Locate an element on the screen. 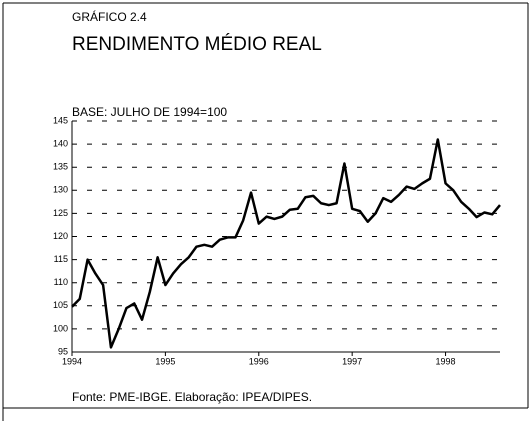 The height and width of the screenshot is (421, 532). x-tick-label: 1997 is located at coordinates (352, 361).